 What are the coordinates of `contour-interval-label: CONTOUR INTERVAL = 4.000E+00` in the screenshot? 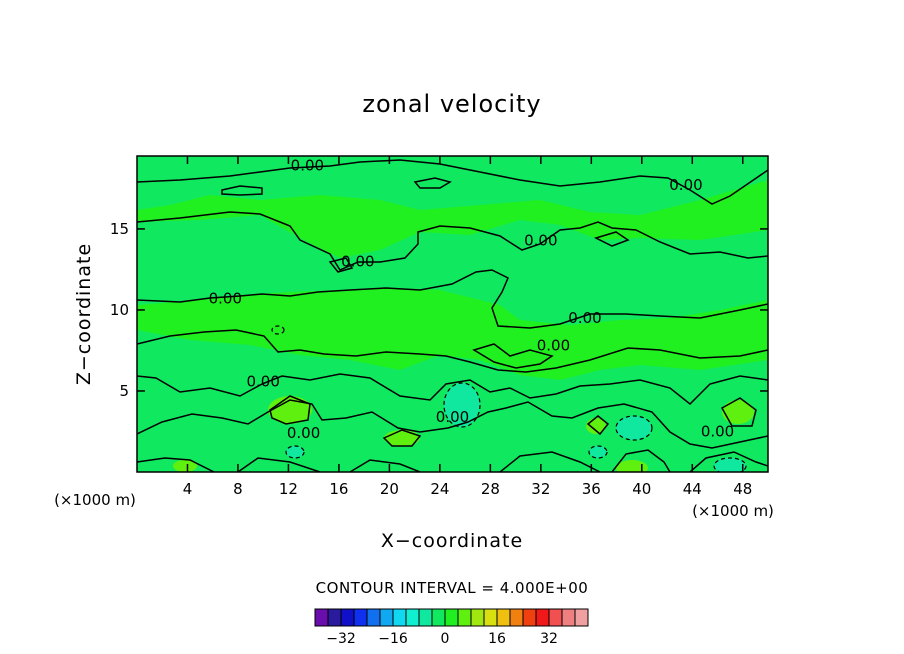 It's located at (452, 588).